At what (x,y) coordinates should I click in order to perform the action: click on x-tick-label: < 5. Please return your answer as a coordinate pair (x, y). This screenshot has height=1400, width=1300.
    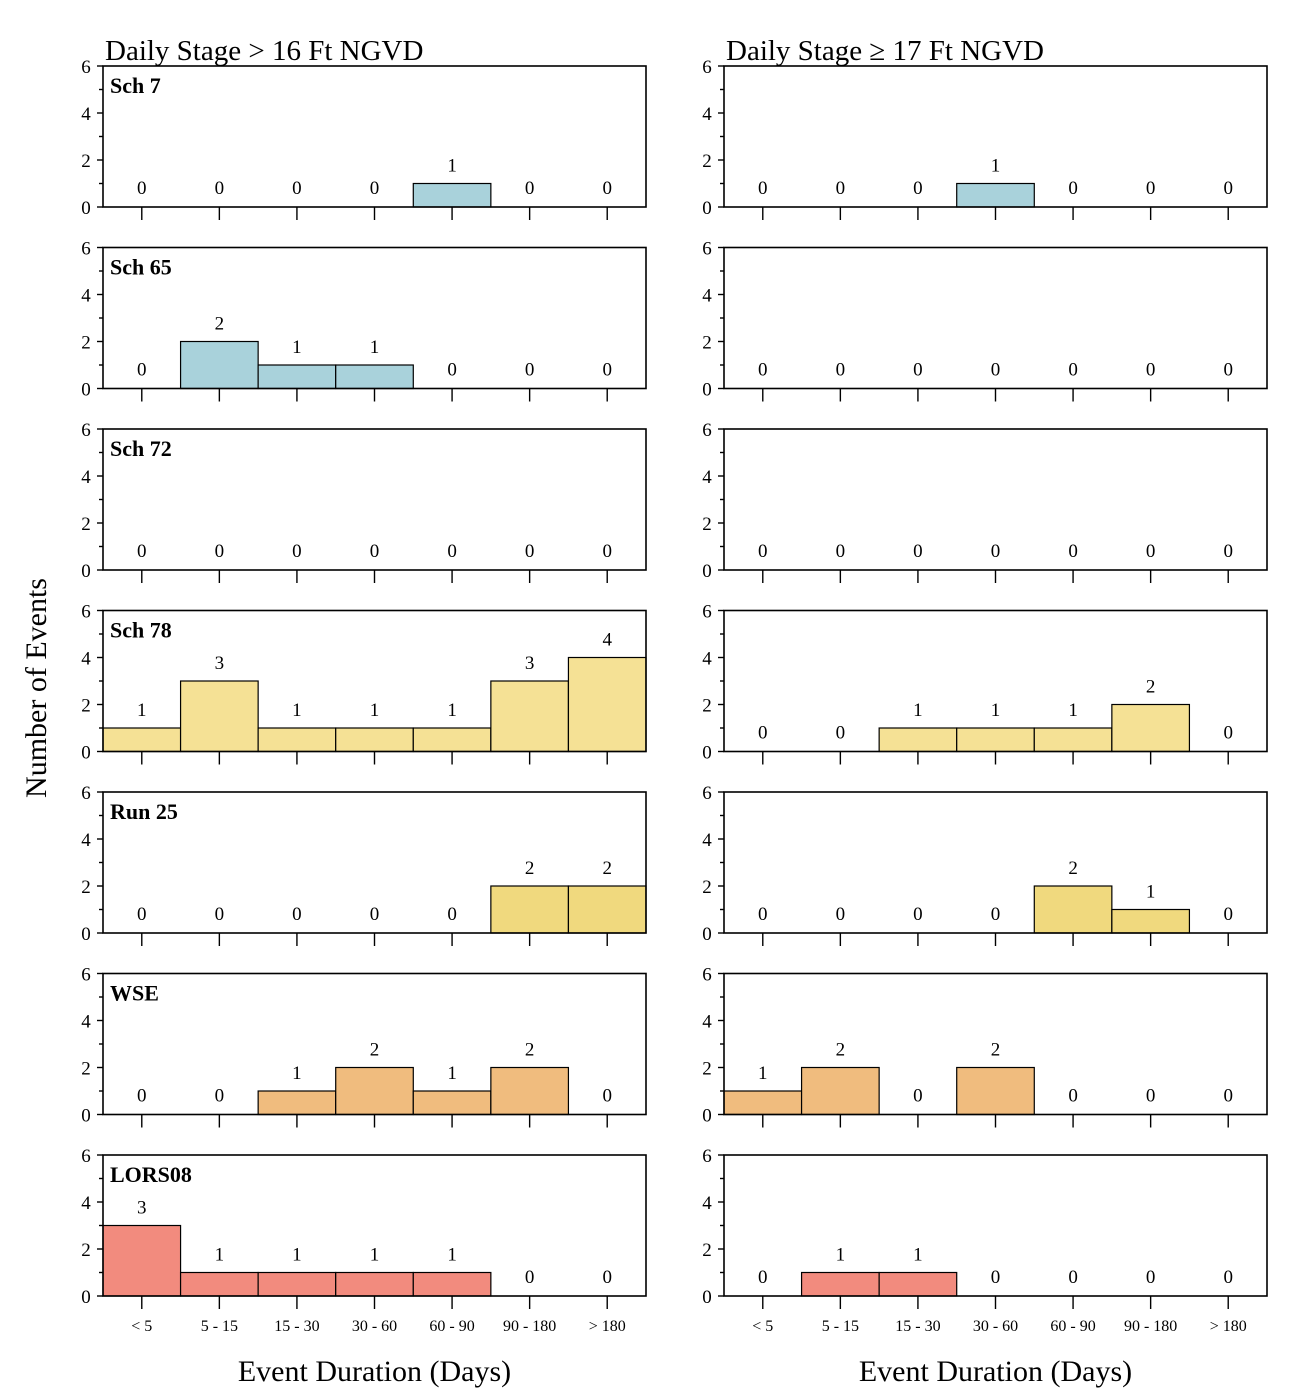
    Looking at the image, I should click on (141, 1326).